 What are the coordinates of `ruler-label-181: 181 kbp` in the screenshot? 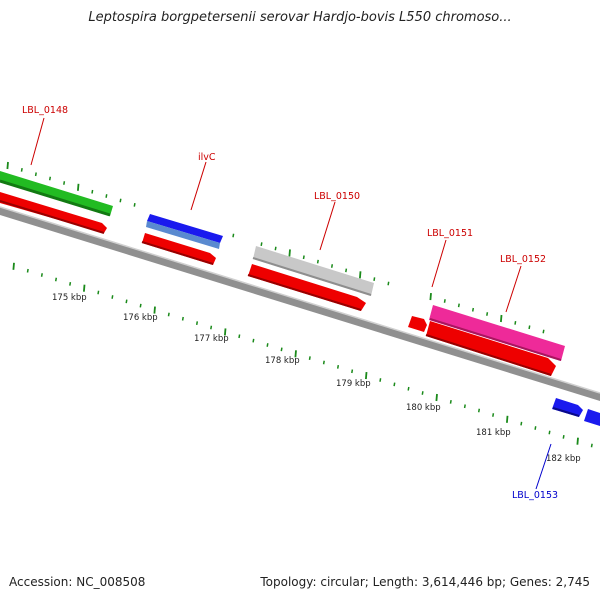 It's located at (493, 433).